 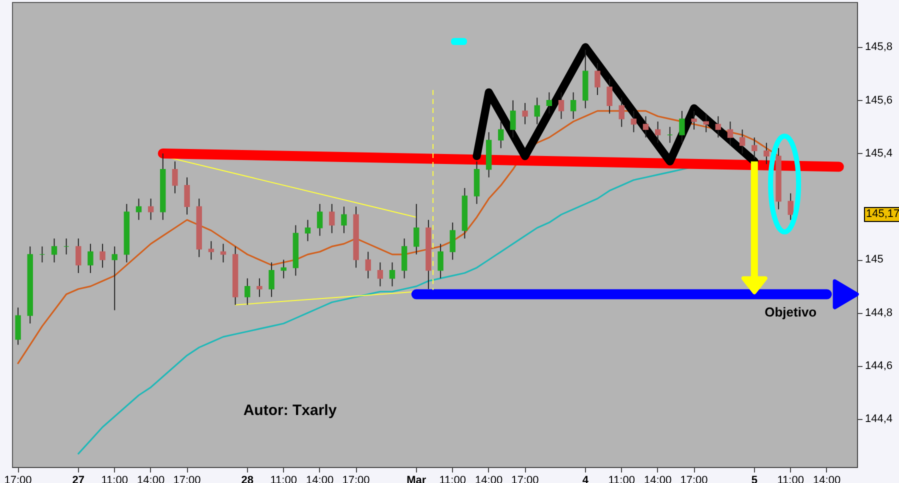 I want to click on y-tick-label: 145,4, so click(x=879, y=153).